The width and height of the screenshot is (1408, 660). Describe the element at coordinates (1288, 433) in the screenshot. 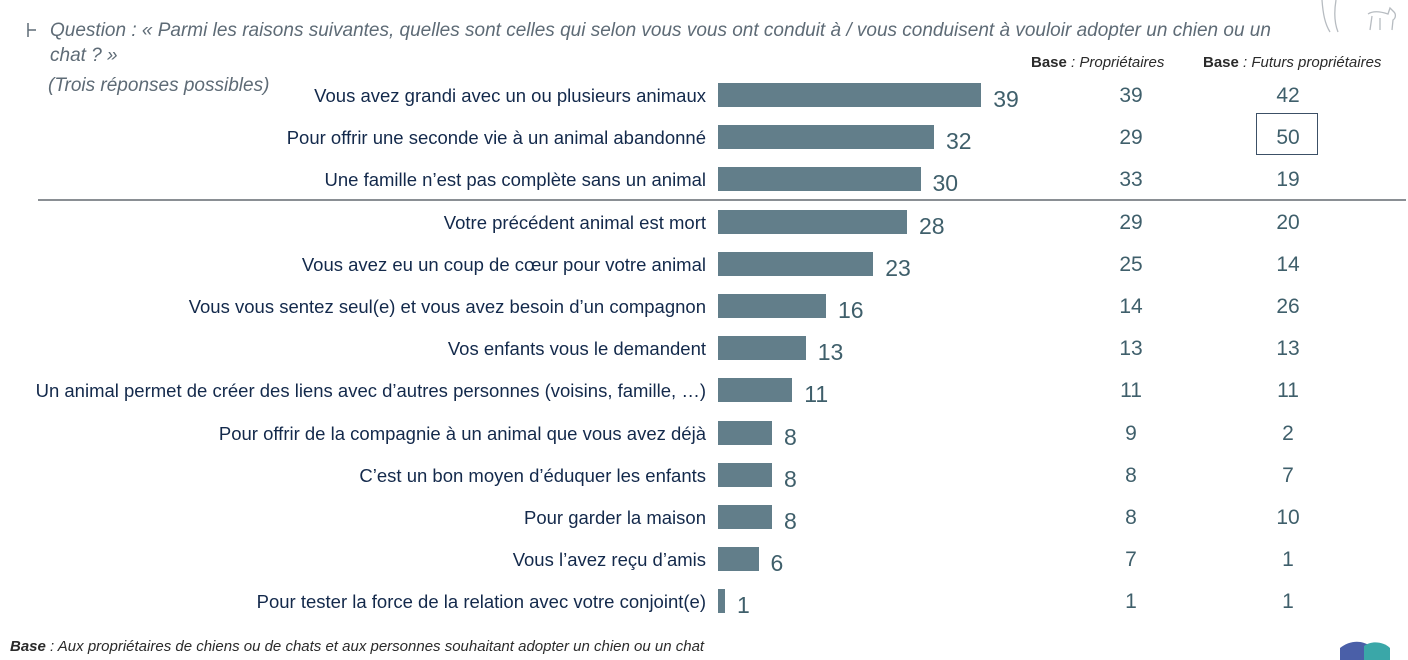

I see `future-owners-value: 2` at that location.